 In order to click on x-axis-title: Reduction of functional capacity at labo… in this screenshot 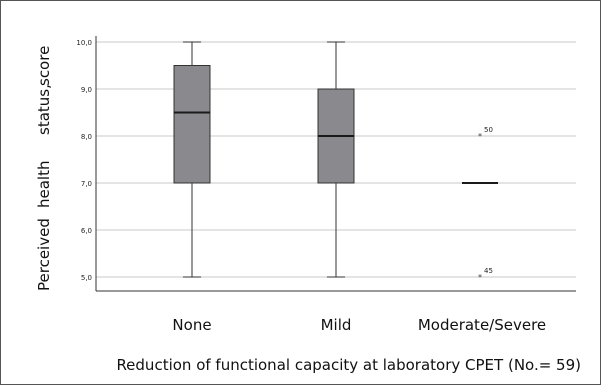, I will do `click(348, 365)`.